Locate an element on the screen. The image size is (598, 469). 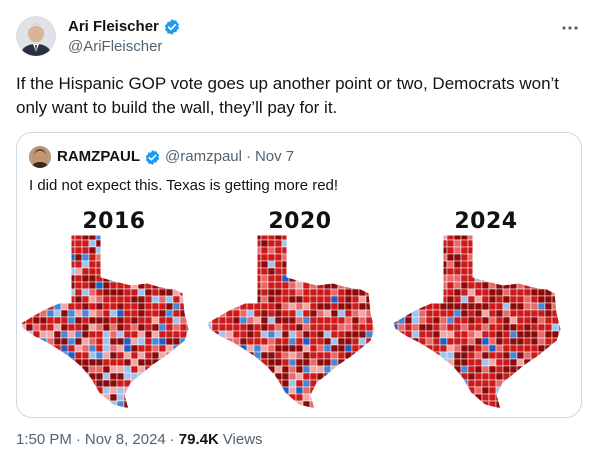
quoted-handle: @ramzpaul is located at coordinates (203, 156).